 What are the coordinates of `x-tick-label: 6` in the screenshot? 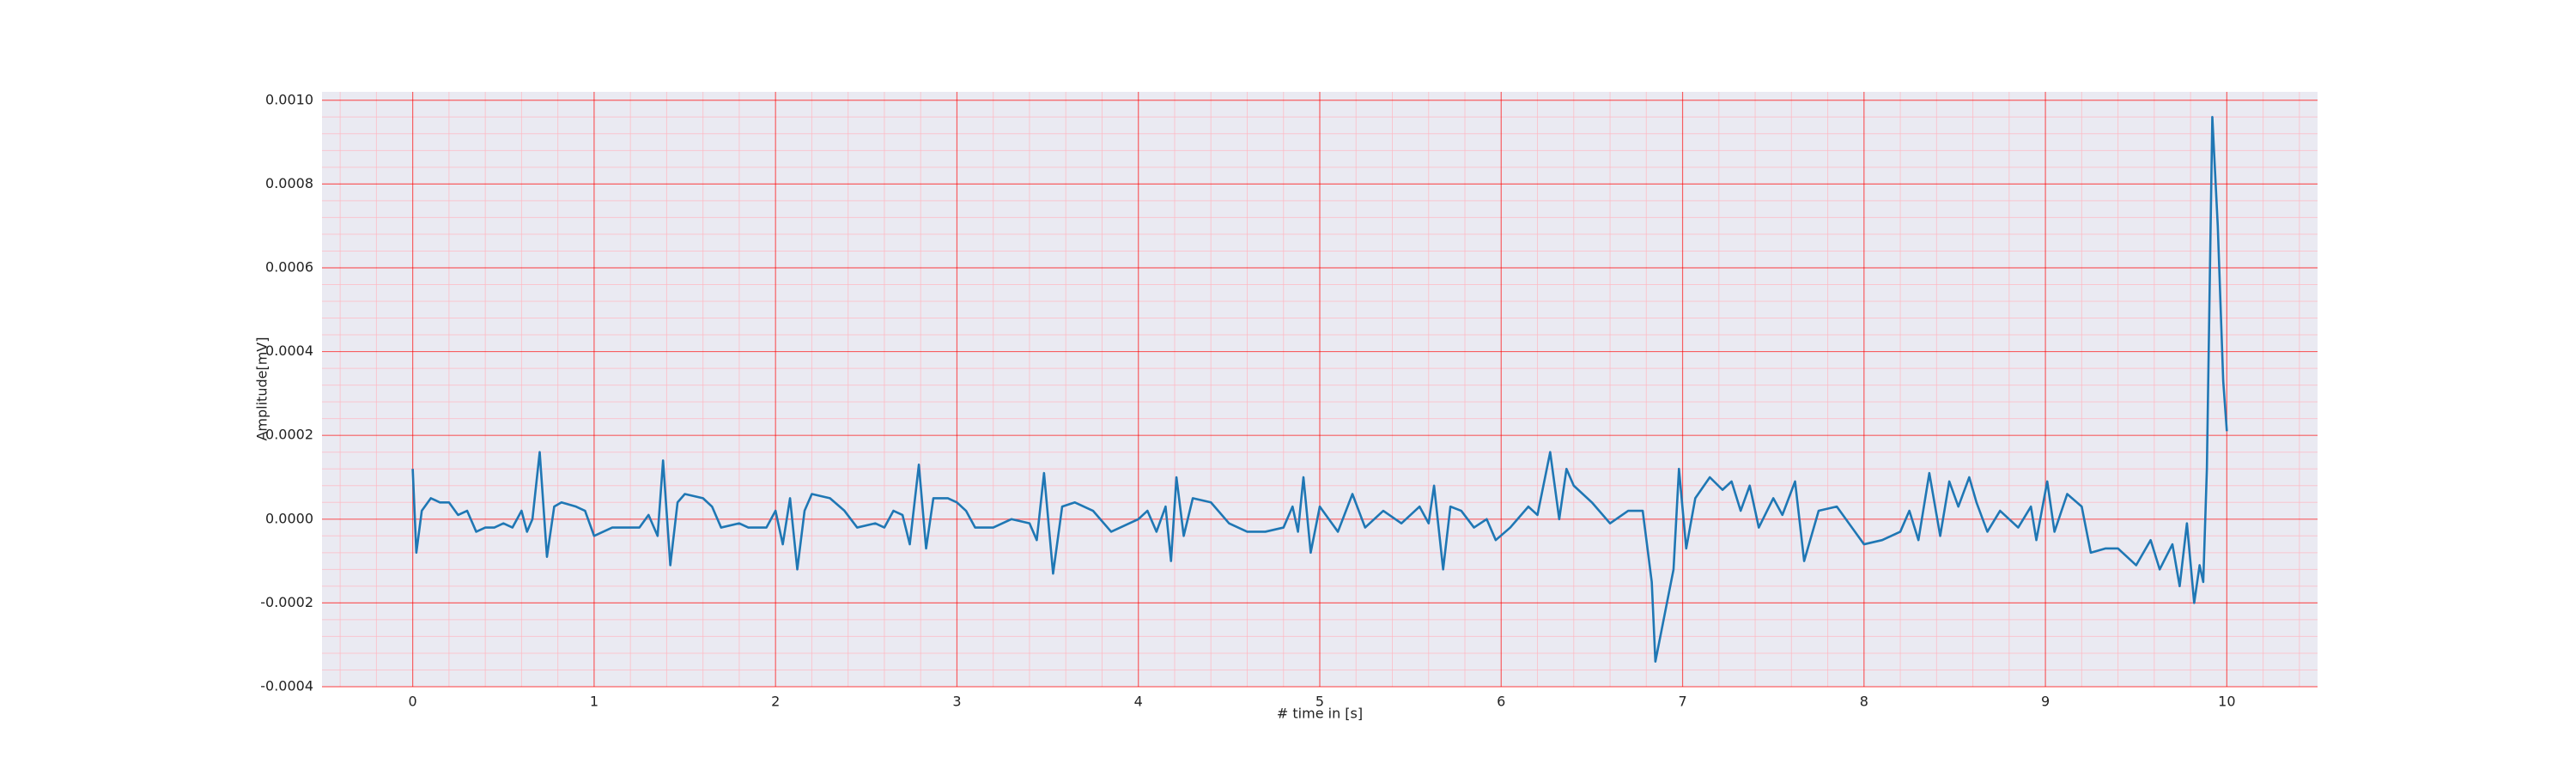 It's located at (1501, 702).